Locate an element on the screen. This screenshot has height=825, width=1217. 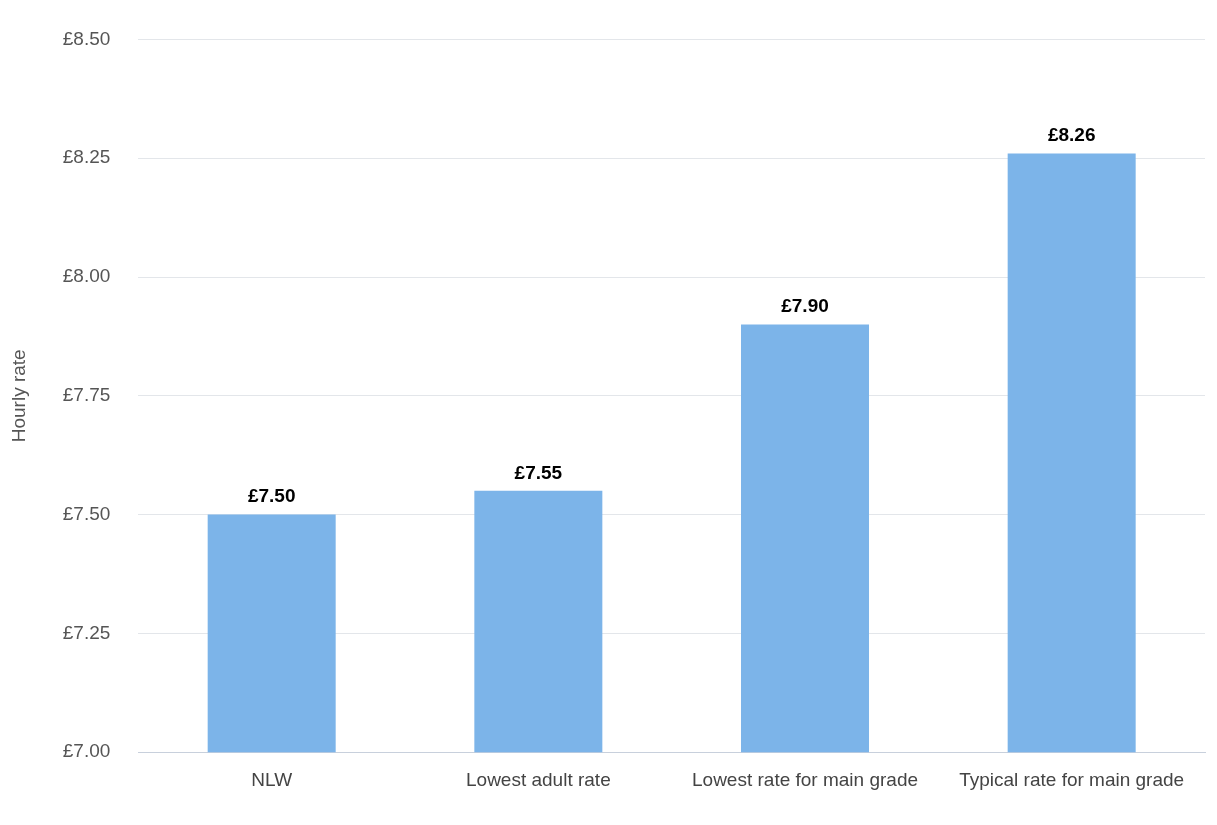
data-label: £7.55 is located at coordinates (538, 472).